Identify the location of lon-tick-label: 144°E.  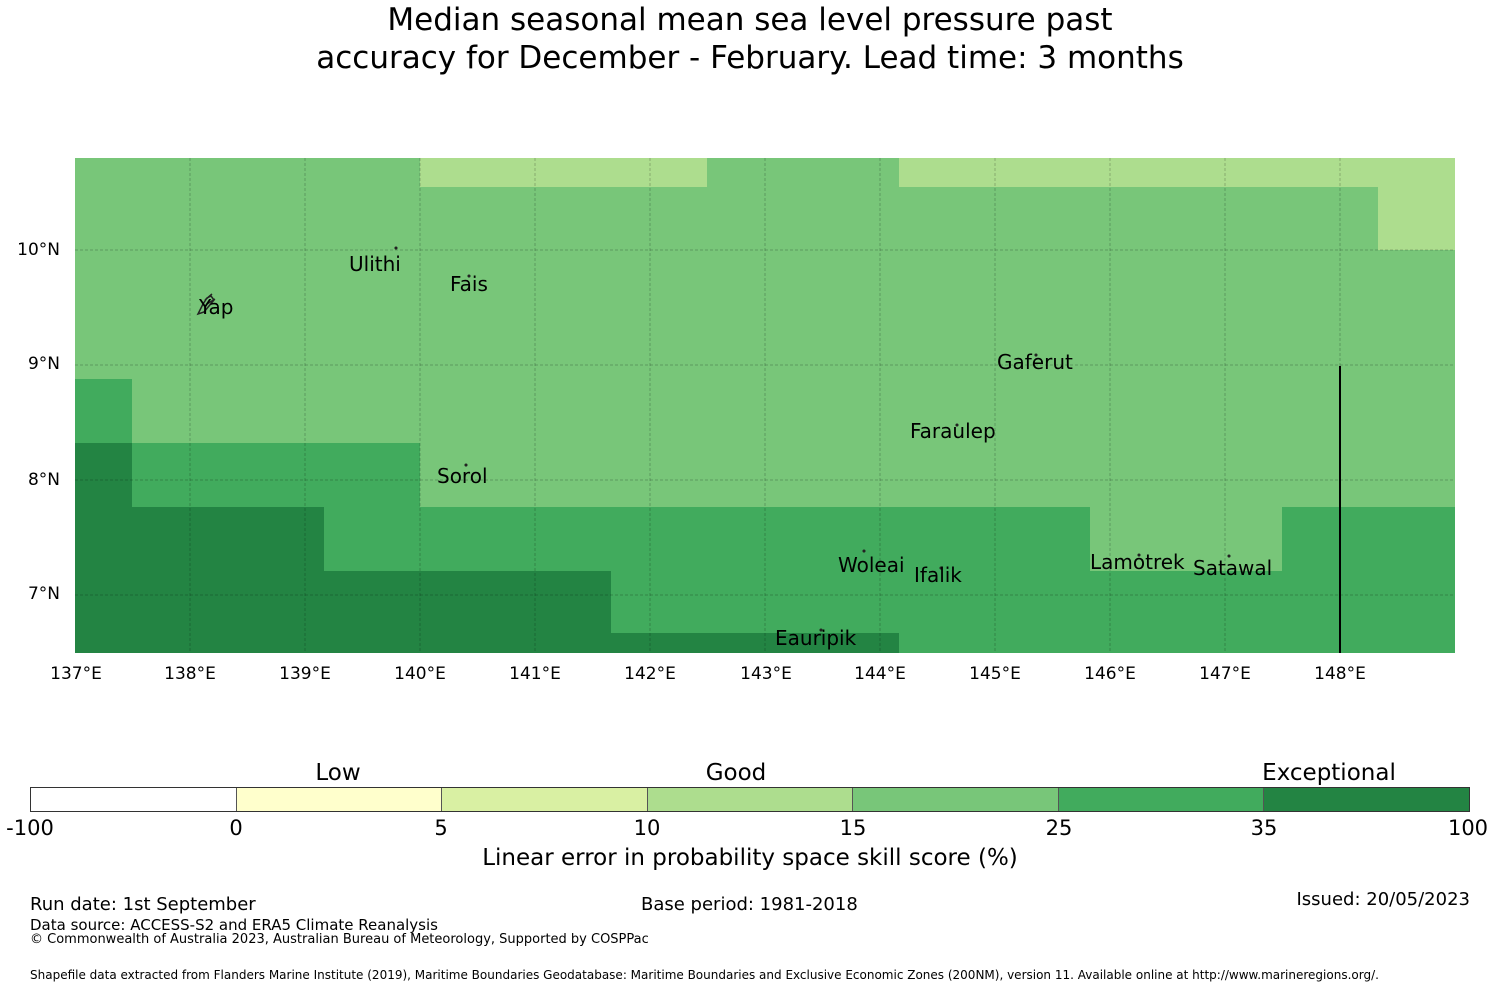
(880, 674).